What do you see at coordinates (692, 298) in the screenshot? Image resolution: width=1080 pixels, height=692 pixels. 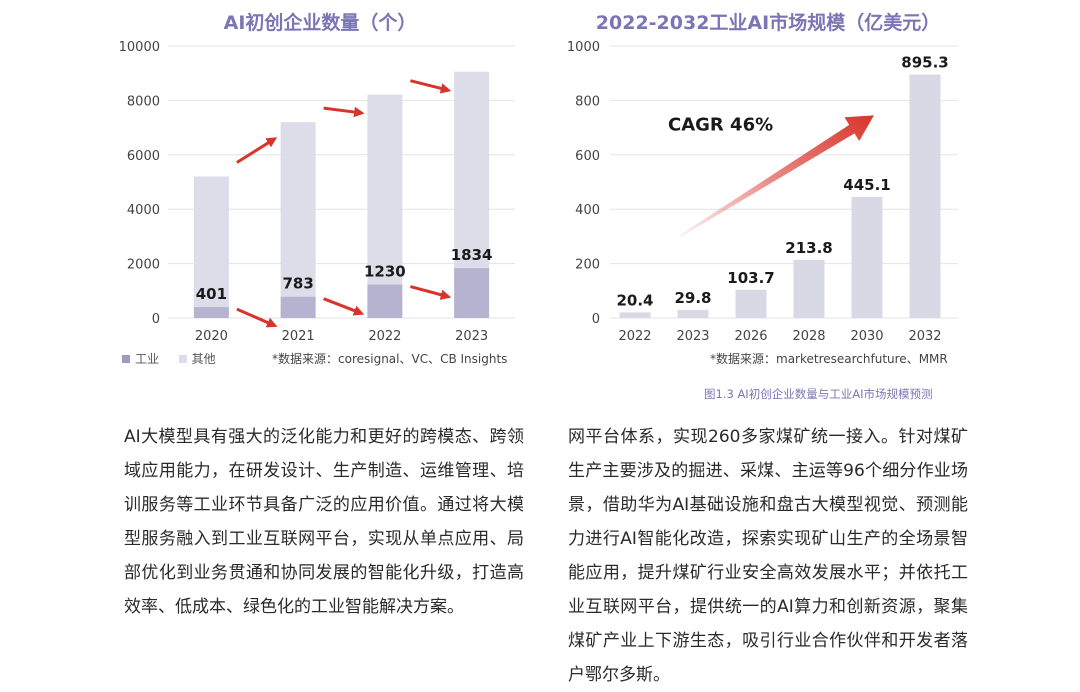 I see `c2-data-label: 29.8` at bounding box center [692, 298].